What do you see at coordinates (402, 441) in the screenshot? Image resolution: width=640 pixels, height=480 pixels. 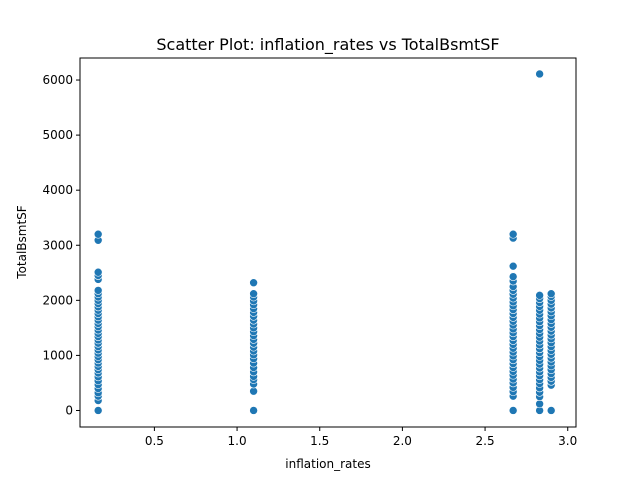 I see `x-tick-label: 2.0` at bounding box center [402, 441].